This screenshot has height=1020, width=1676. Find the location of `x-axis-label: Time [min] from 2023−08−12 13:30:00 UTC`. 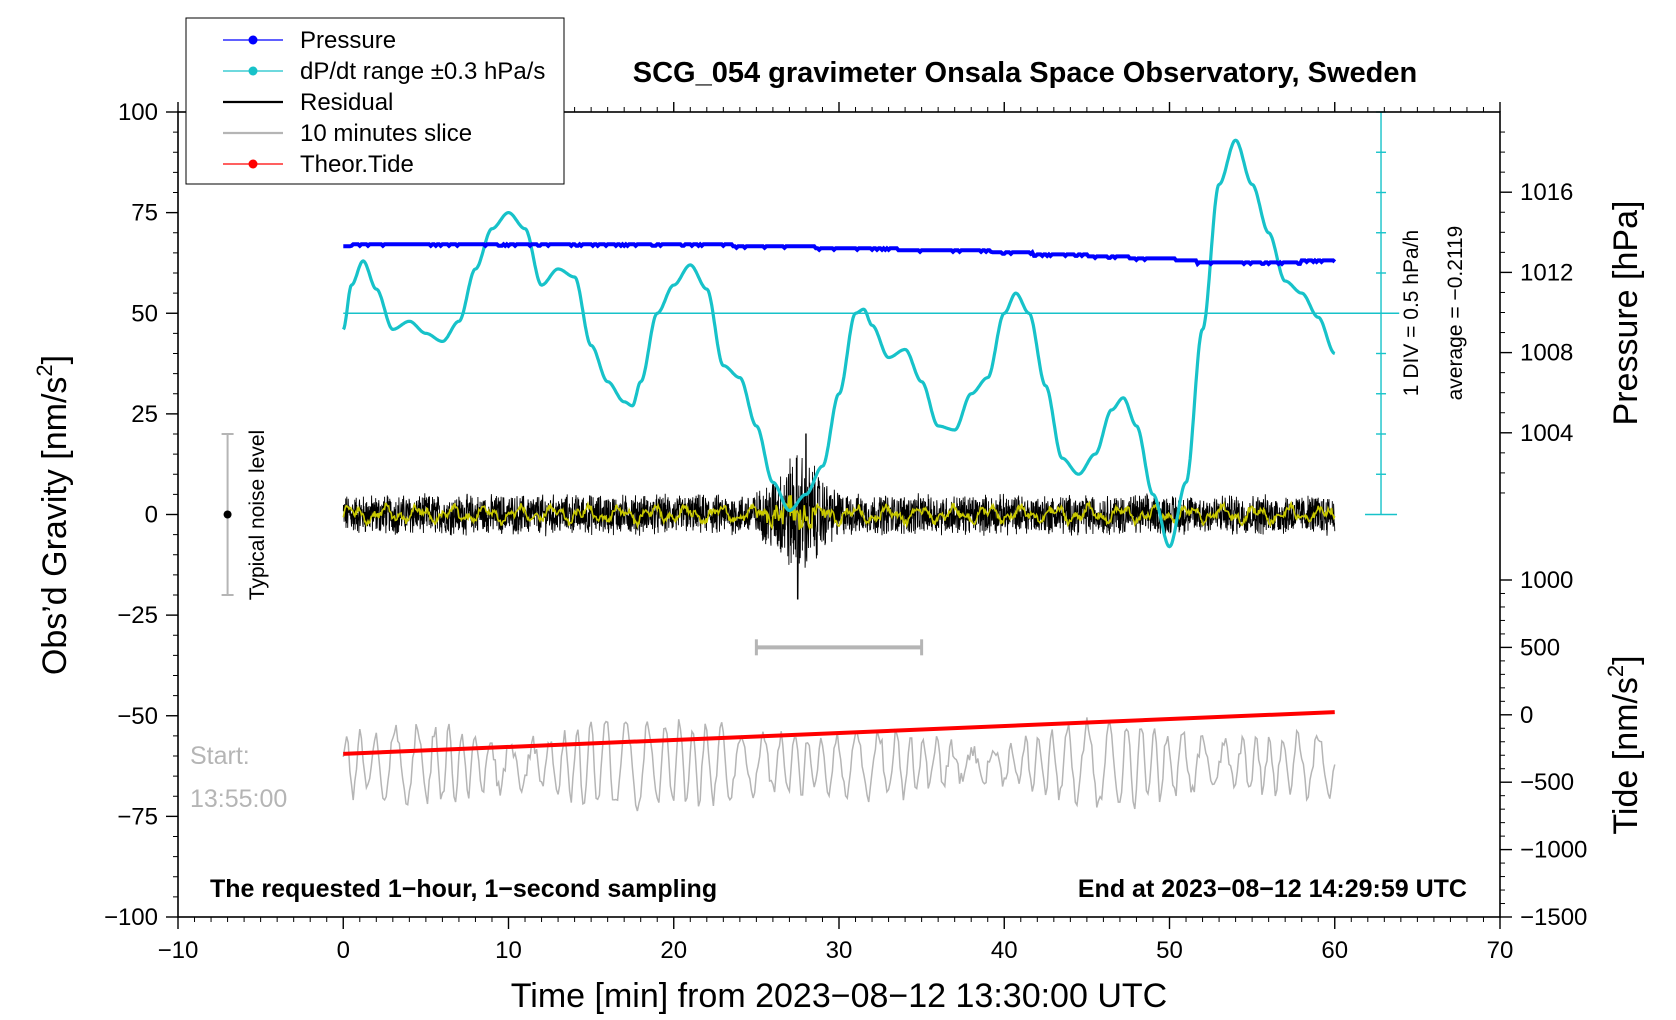

x-axis-label: Time [min] from 2023−08−12 13:30:00 UTC is located at coordinates (839, 996).